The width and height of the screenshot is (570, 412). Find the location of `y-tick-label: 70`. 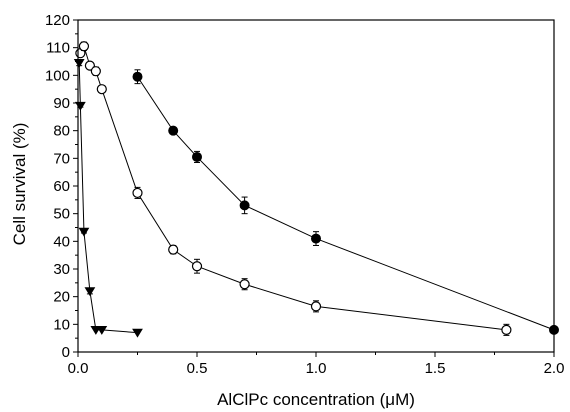

y-tick-label: 70 is located at coordinates (61, 158).